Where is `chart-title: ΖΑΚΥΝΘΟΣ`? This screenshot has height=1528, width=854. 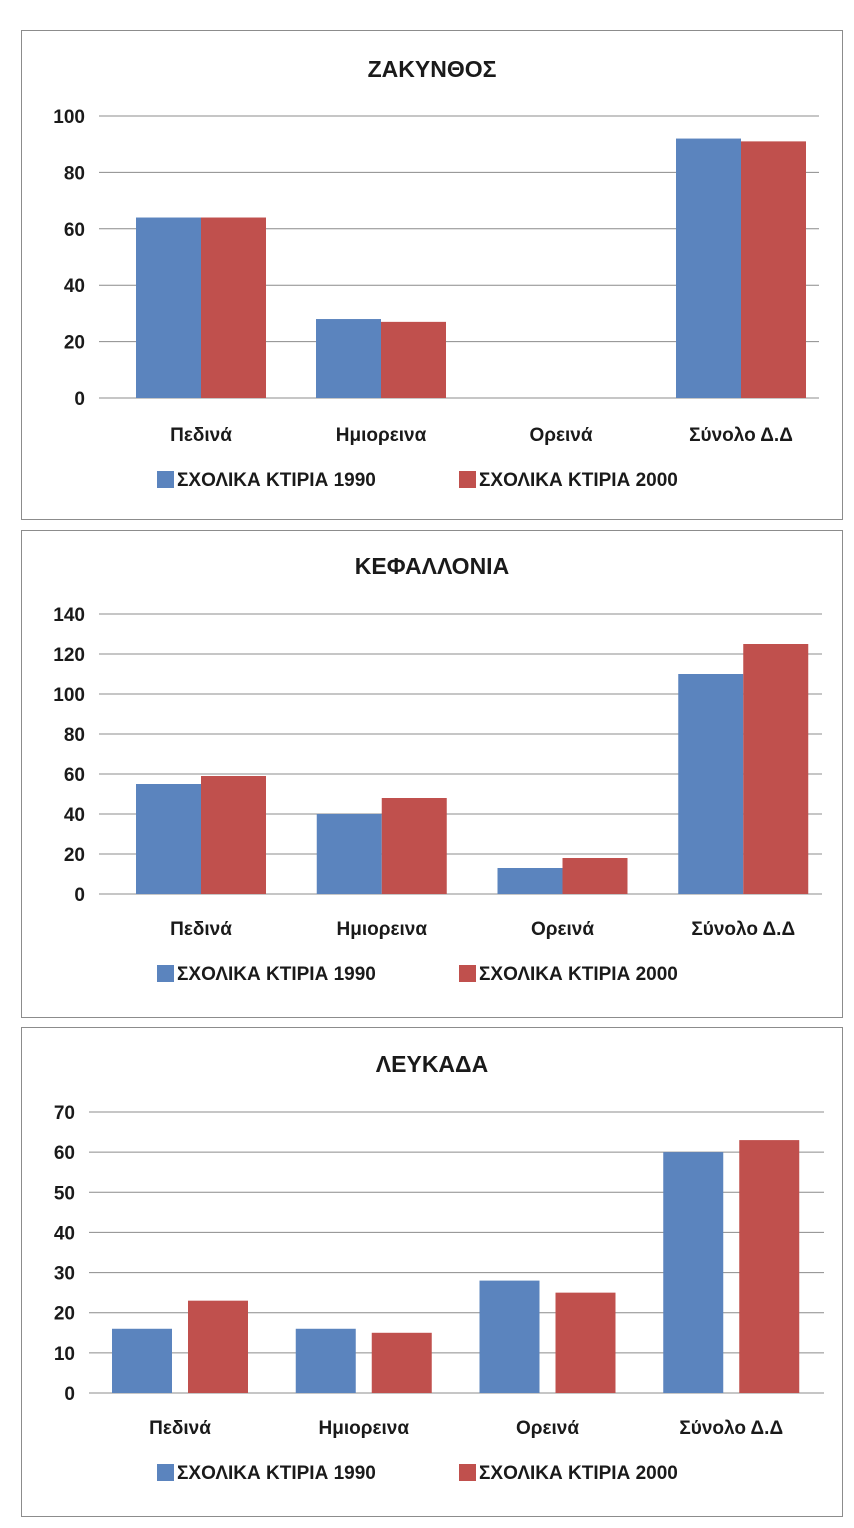
chart-title: ΖΑΚΥΝΘΟΣ is located at coordinates (432, 69).